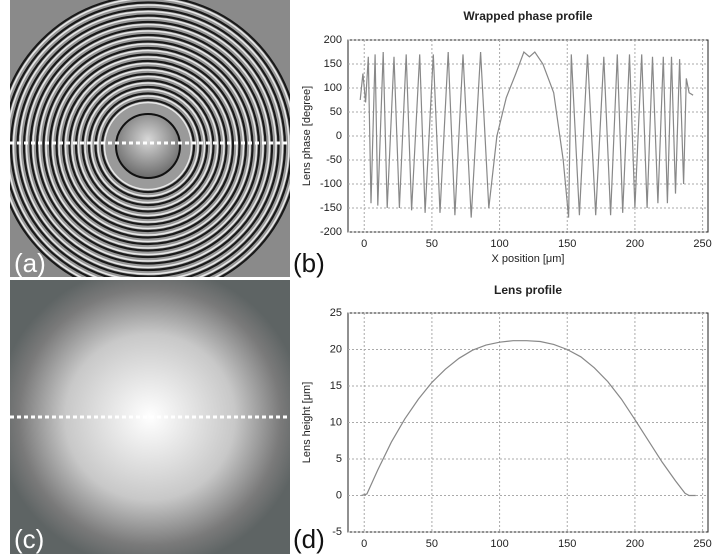 The image size is (713, 554). What do you see at coordinates (331, 184) in the screenshot?
I see `y-tick-label: -100` at bounding box center [331, 184].